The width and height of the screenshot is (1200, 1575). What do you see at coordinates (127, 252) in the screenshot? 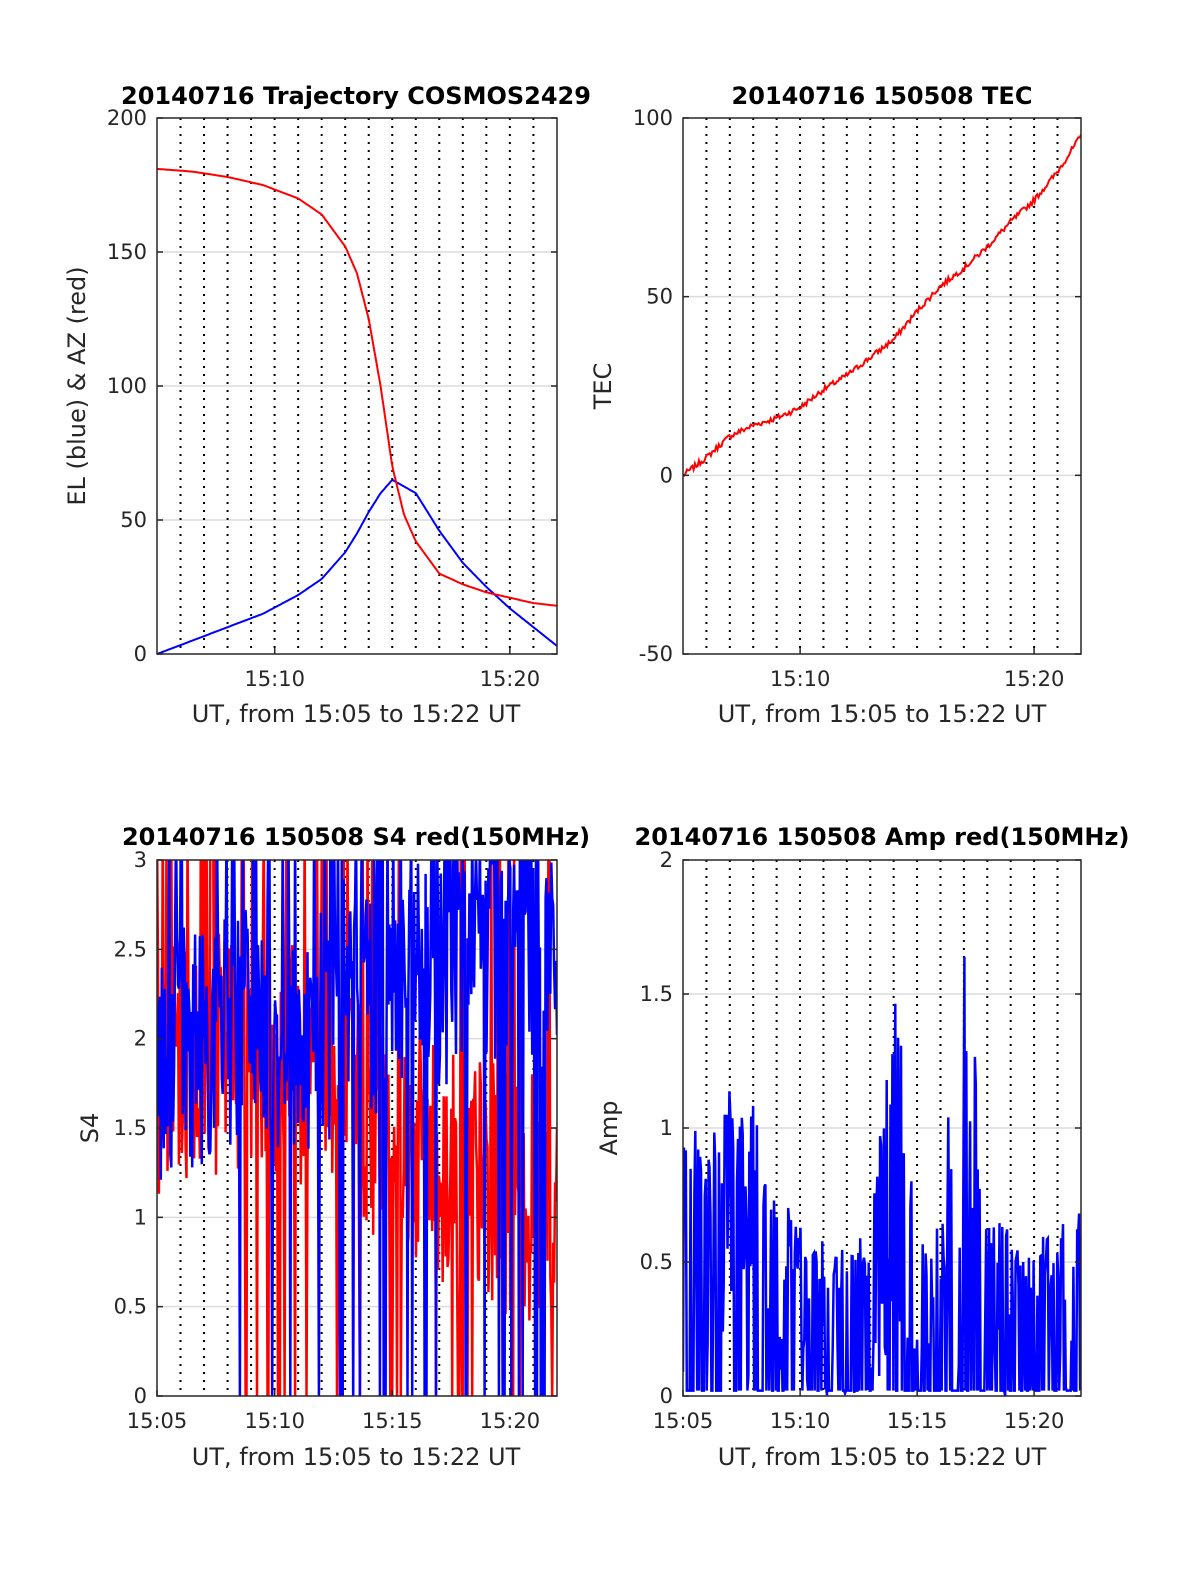
I see `y-tick-label: 150` at bounding box center [127, 252].